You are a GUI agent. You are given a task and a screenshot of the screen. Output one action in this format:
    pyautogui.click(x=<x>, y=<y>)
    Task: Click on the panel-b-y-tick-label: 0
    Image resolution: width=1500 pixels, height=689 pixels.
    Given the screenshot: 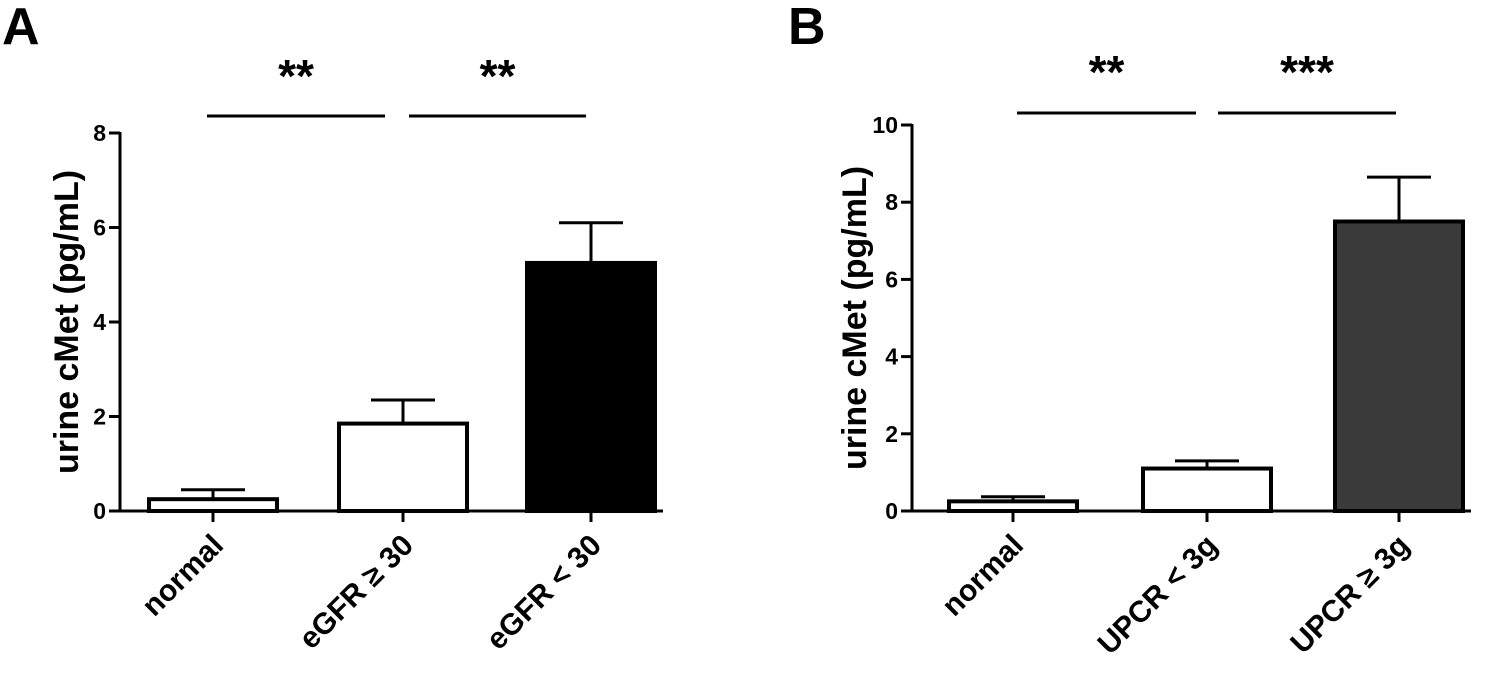 What is the action you would take?
    pyautogui.click(x=891, y=511)
    